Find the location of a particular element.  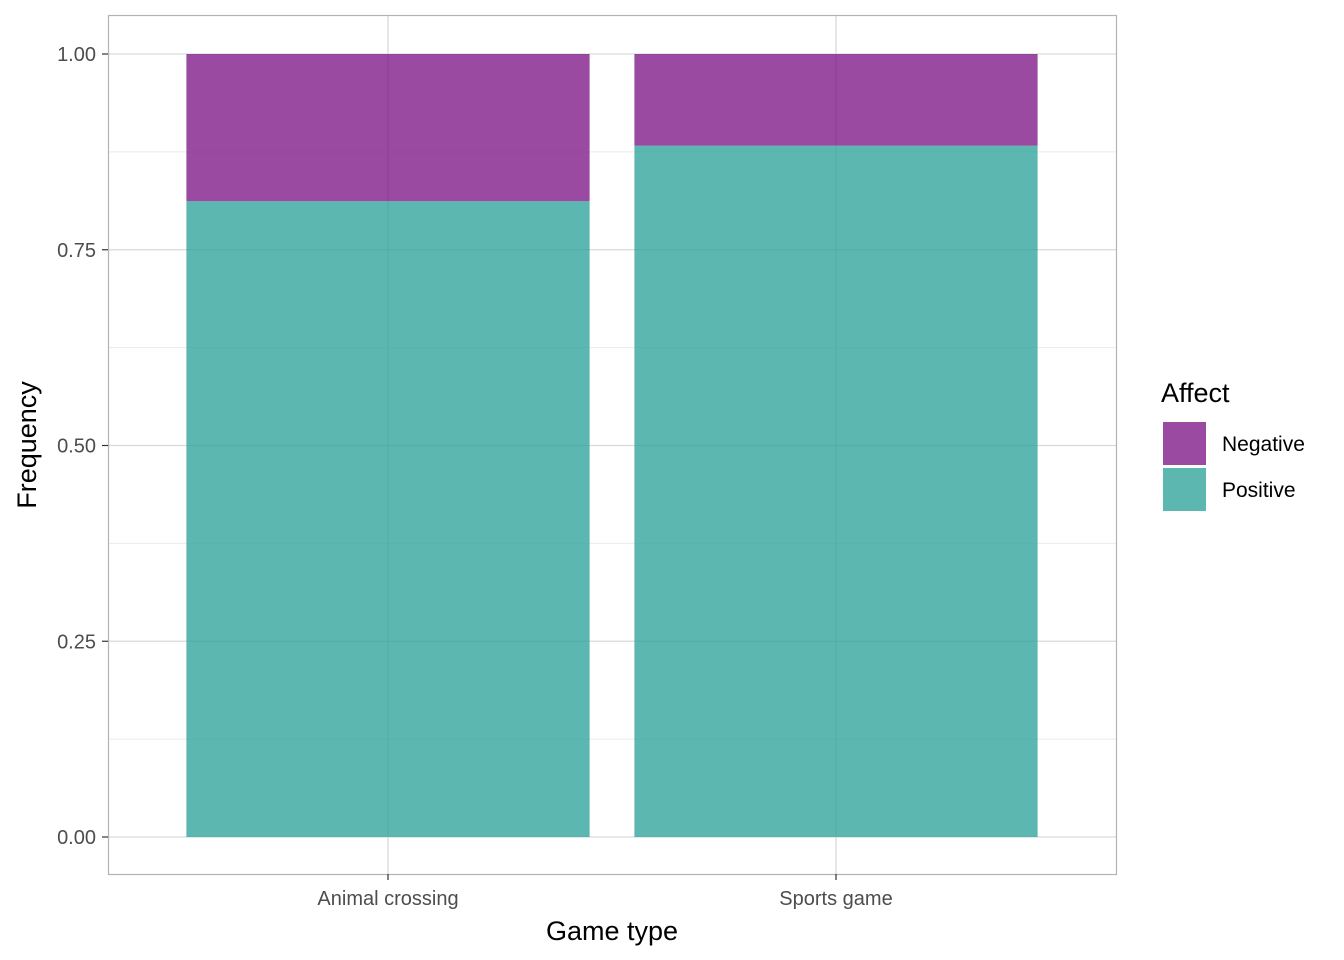

y-tick-label: 0.00 is located at coordinates (76, 838).